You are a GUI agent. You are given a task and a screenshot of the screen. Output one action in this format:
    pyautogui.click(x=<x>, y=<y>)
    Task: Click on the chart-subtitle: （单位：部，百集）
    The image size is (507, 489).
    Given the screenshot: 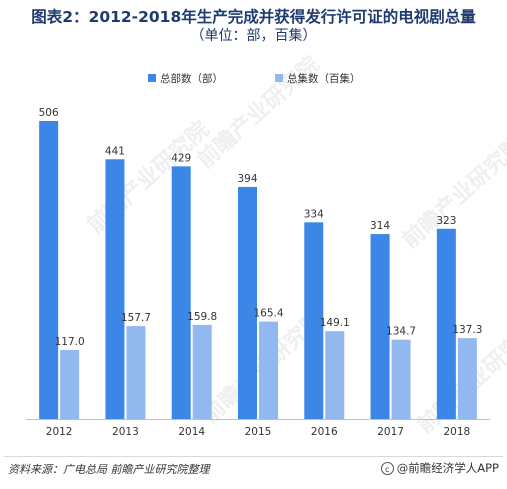 What is the action you would take?
    pyautogui.click(x=253, y=36)
    